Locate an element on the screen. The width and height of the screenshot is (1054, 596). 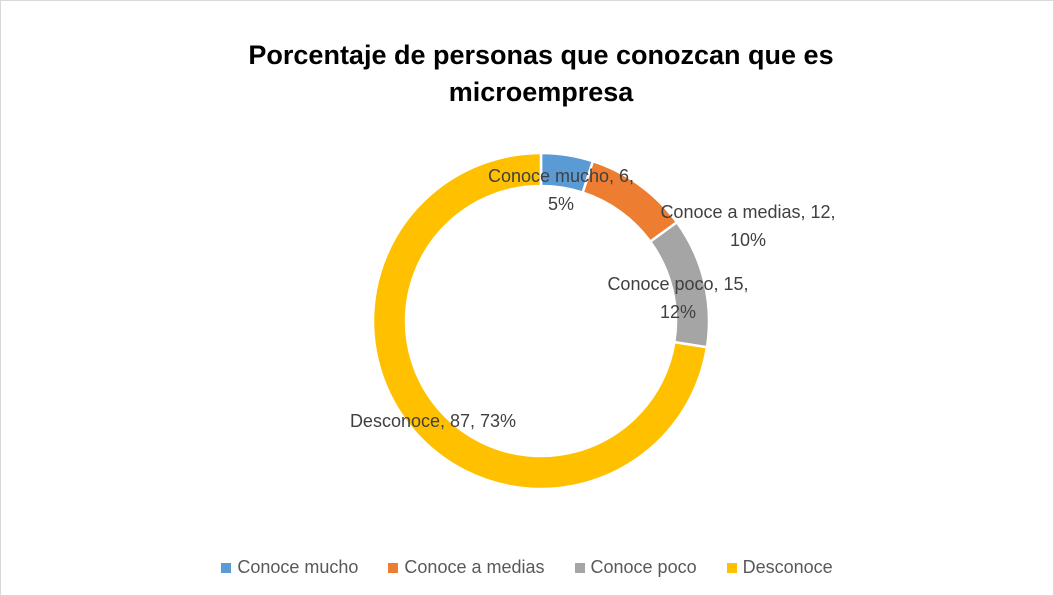
data-label: Conoce a medias, 12, 10% is located at coordinates (748, 226).